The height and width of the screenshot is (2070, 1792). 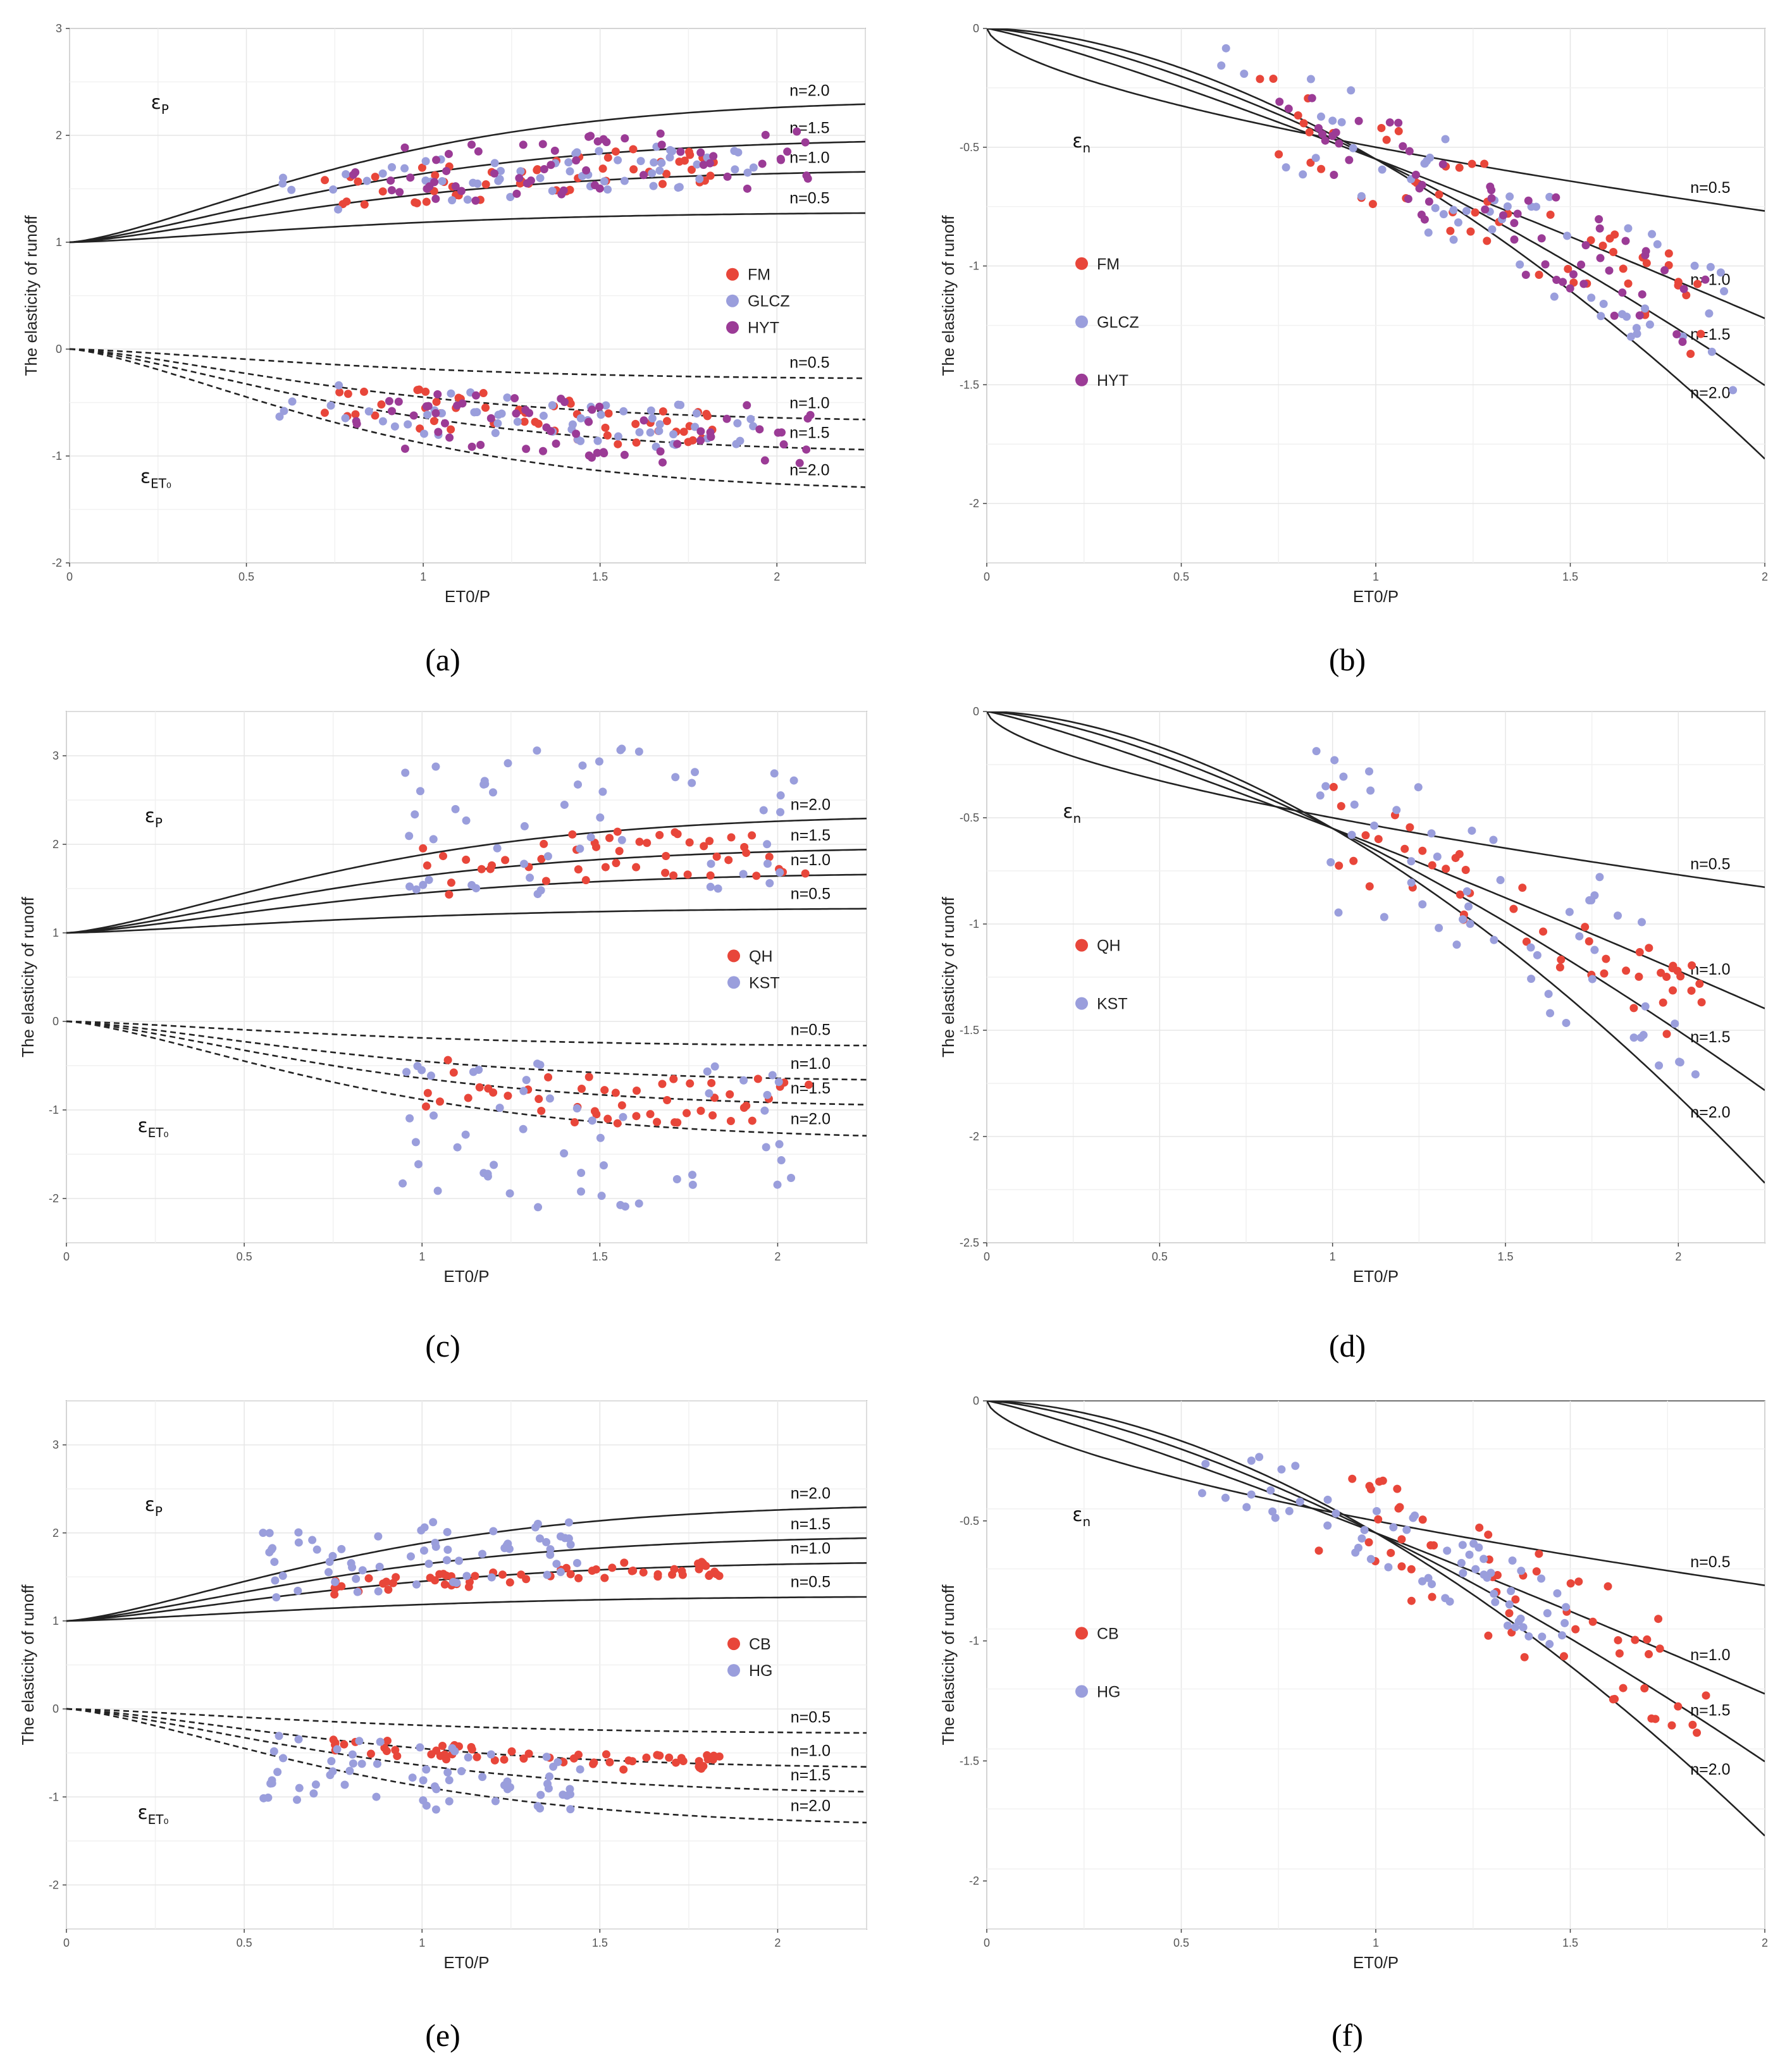 I want to click on x-tick-label: 2, so click(x=777, y=1943).